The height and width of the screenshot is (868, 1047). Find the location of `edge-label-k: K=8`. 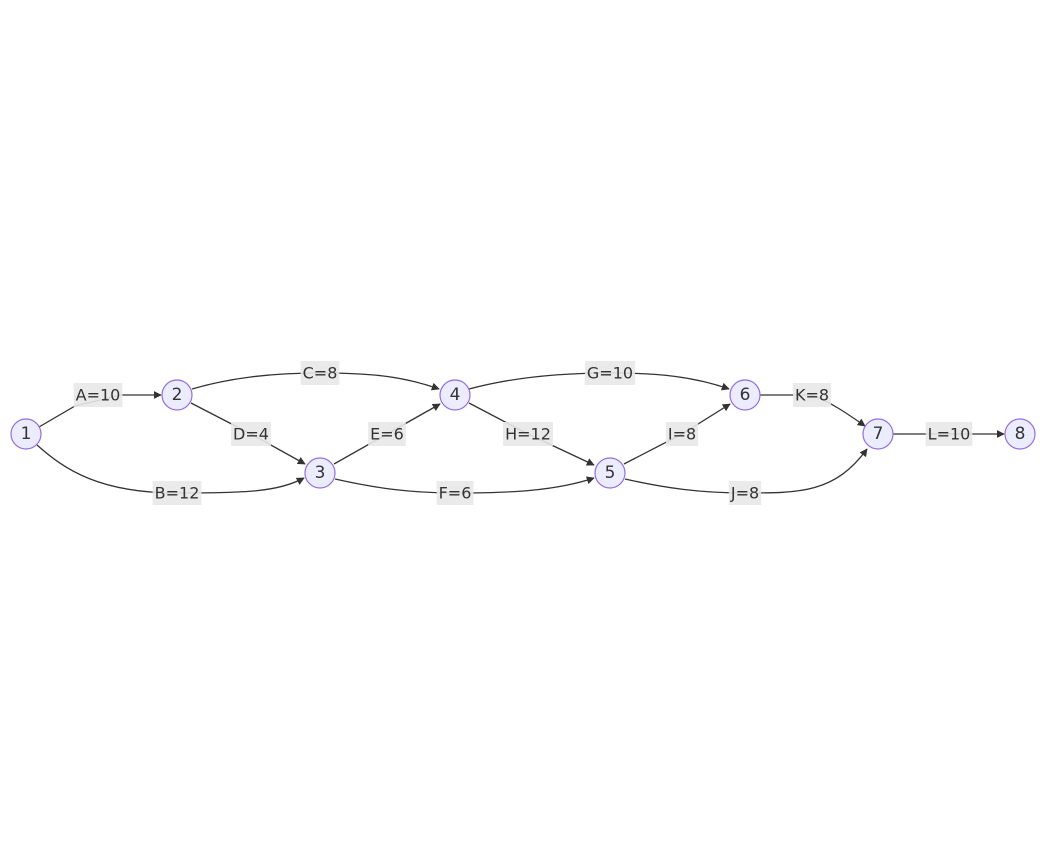

edge-label-k: K=8 is located at coordinates (812, 395).